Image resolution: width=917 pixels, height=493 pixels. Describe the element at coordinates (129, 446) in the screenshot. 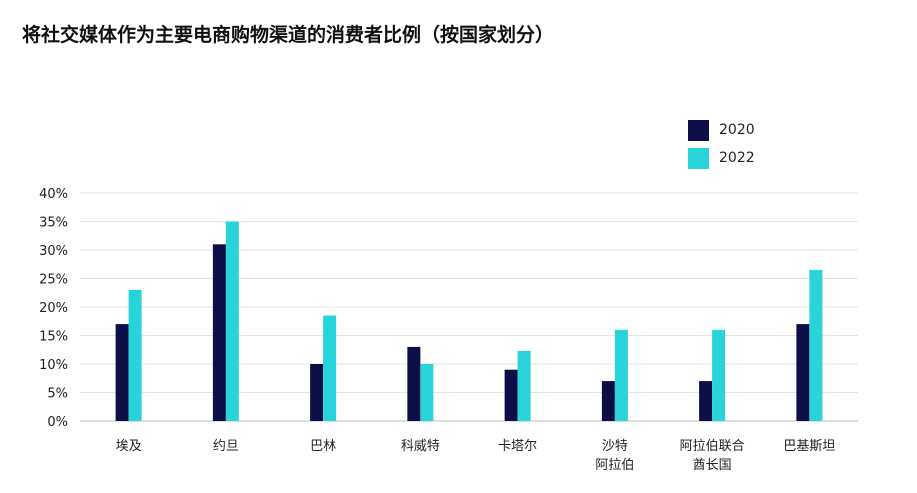

I see `x-tick-label: 埃及` at that location.